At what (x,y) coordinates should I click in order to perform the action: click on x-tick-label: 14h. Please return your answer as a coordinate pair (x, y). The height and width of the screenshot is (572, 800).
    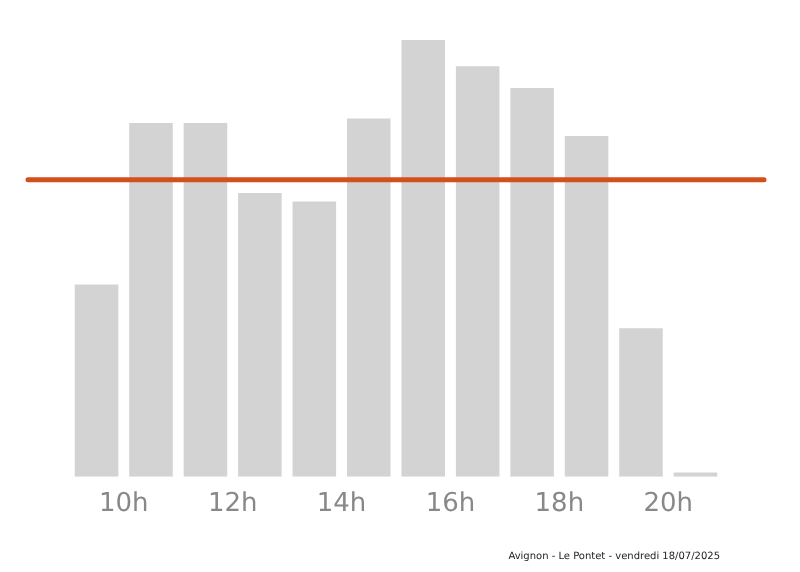
    Looking at the image, I should click on (341, 504).